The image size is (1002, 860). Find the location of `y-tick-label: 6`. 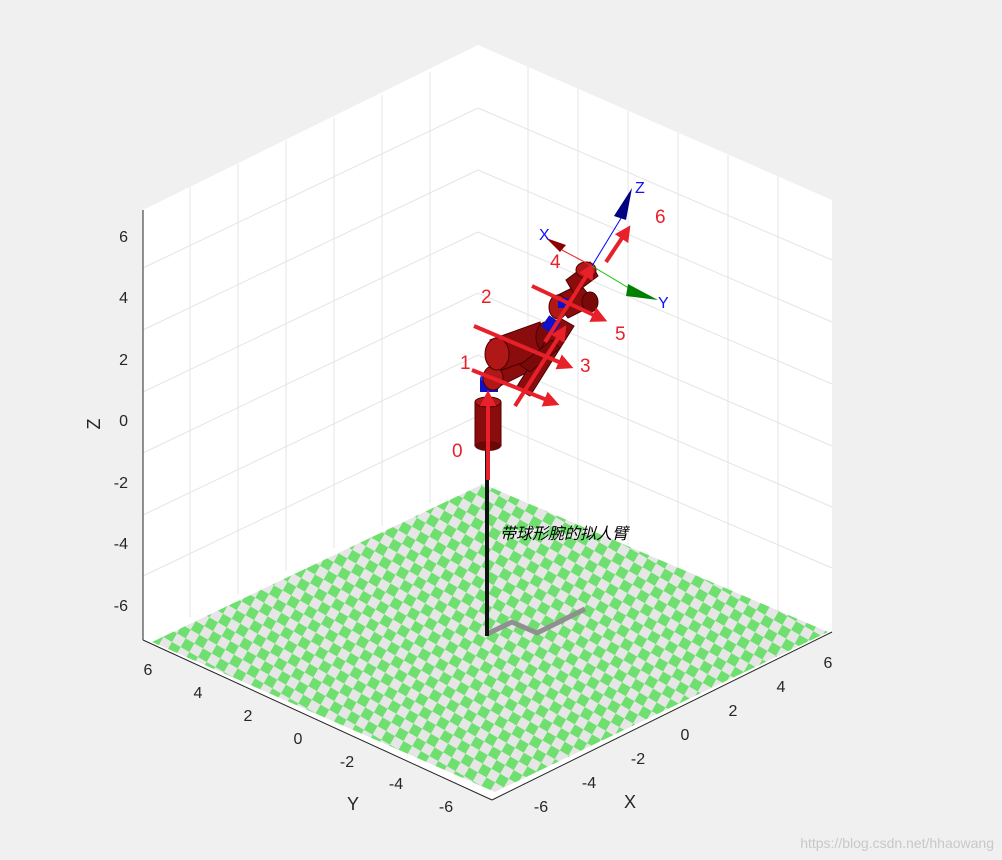

y-tick-label: 6 is located at coordinates (148, 670).